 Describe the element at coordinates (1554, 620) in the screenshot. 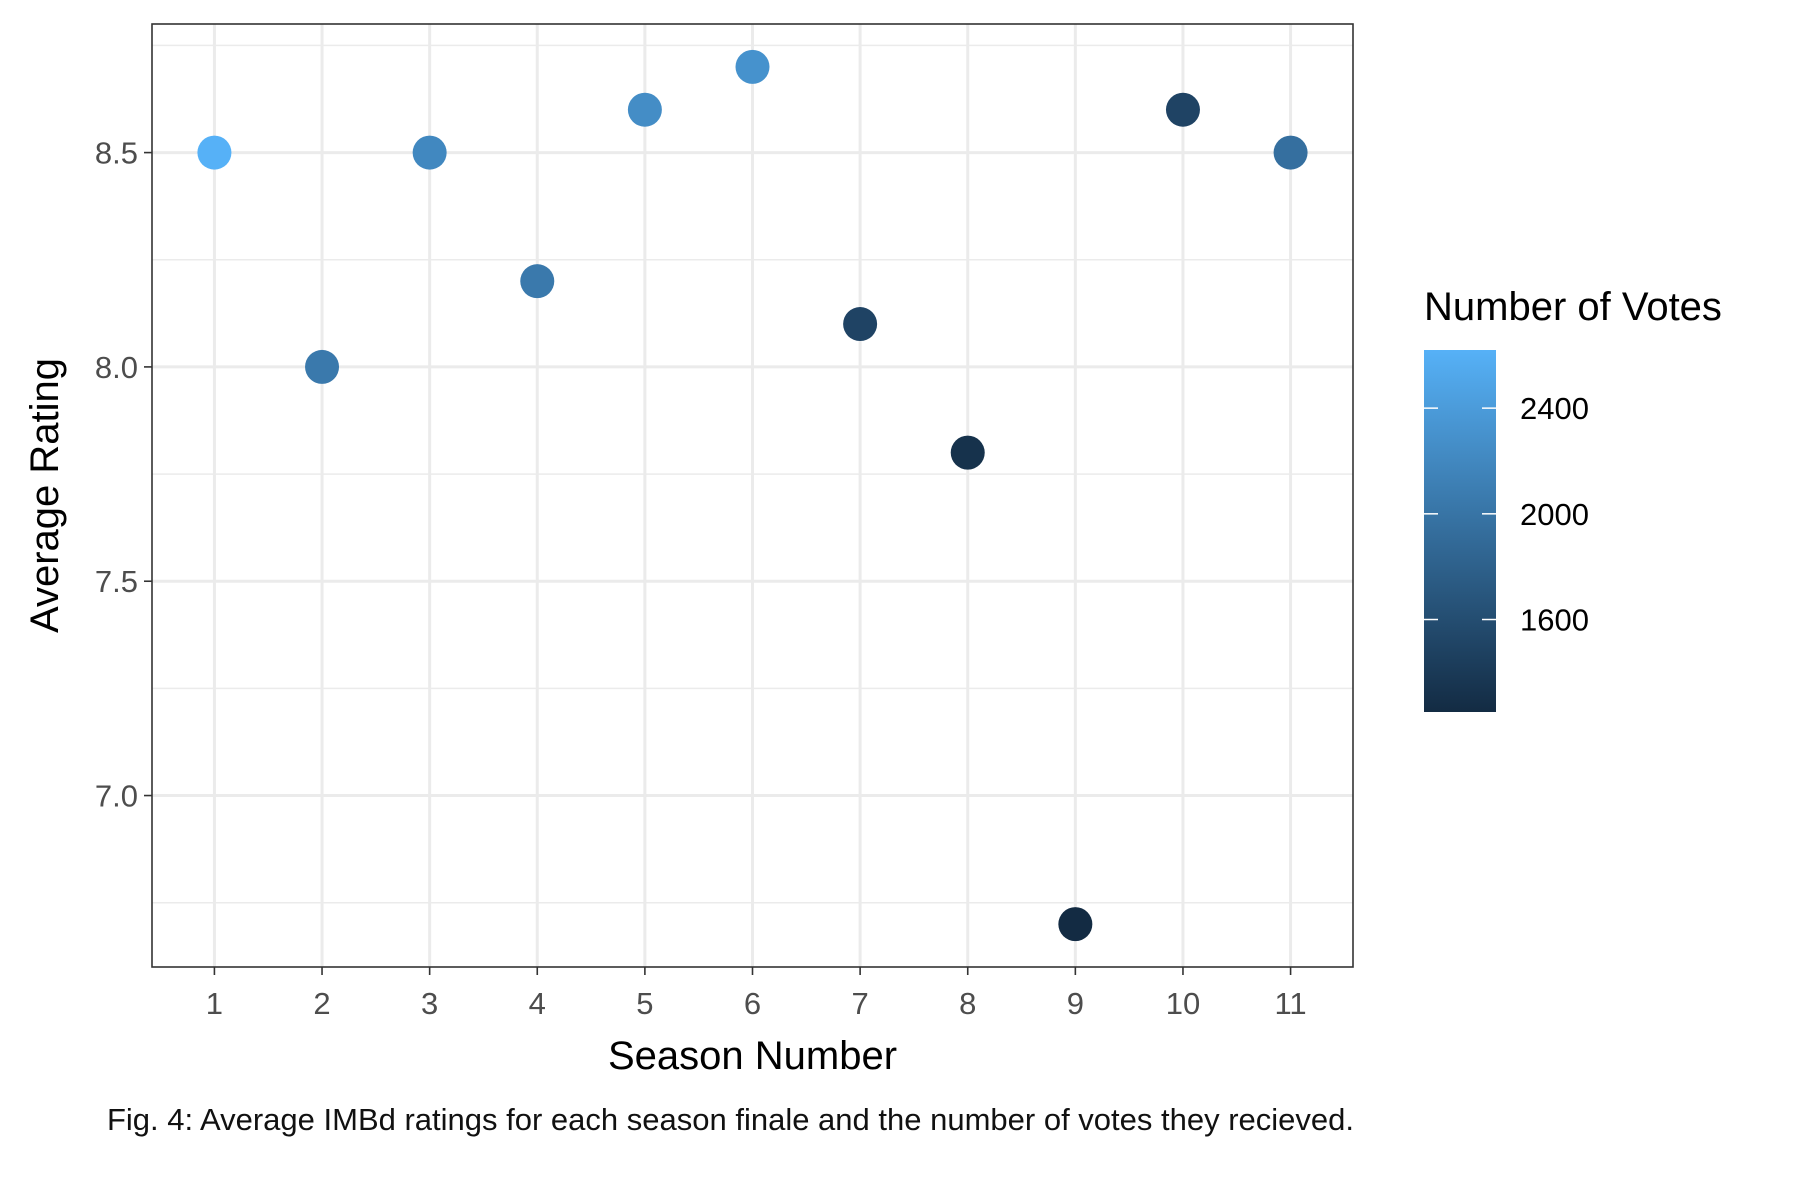

I see `legend-tick-label: 1600` at that location.